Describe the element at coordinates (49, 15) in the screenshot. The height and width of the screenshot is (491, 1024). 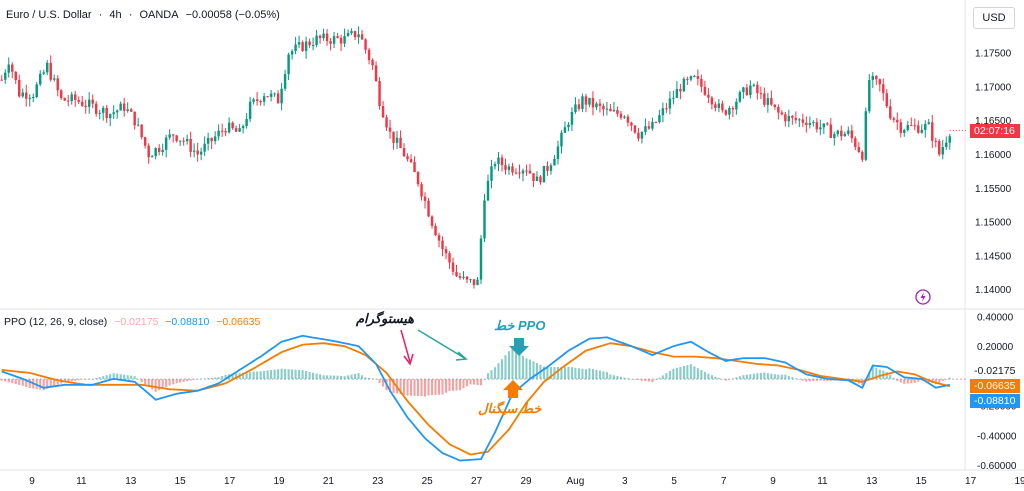
I see `symbol-name: Euro / U.S. Dollar` at that location.